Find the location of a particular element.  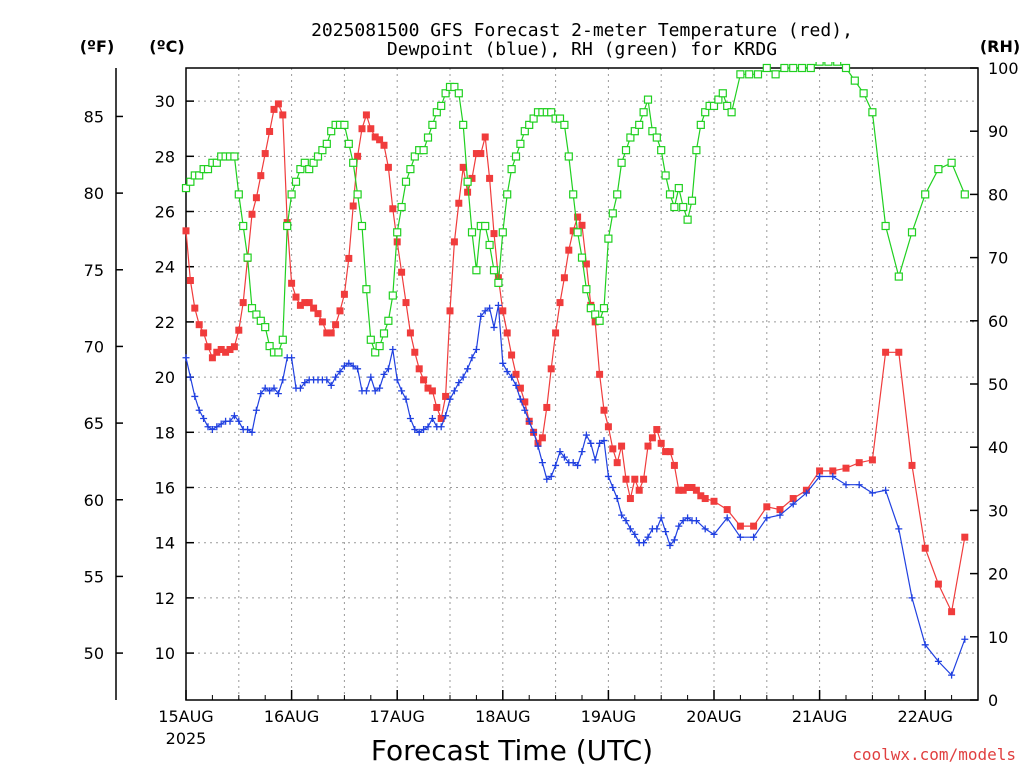

celsius-tick-label: 12 is located at coordinates (165, 598).